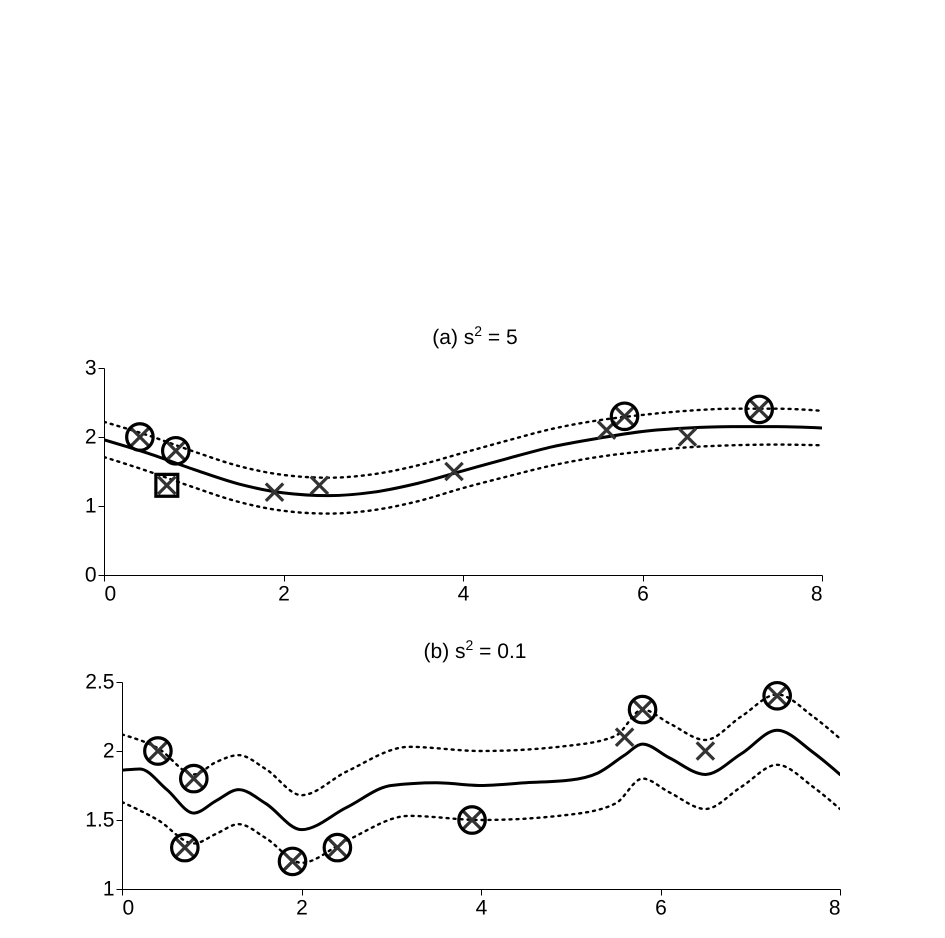  Describe the element at coordinates (475, 650) in the screenshot. I see `chart-title: (b) s$^{2}$ = 0.1` at that location.